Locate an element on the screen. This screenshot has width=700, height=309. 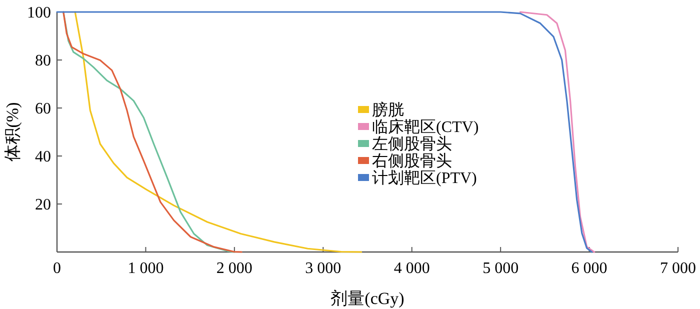
legend-label: 膀胱 is located at coordinates (388, 110).